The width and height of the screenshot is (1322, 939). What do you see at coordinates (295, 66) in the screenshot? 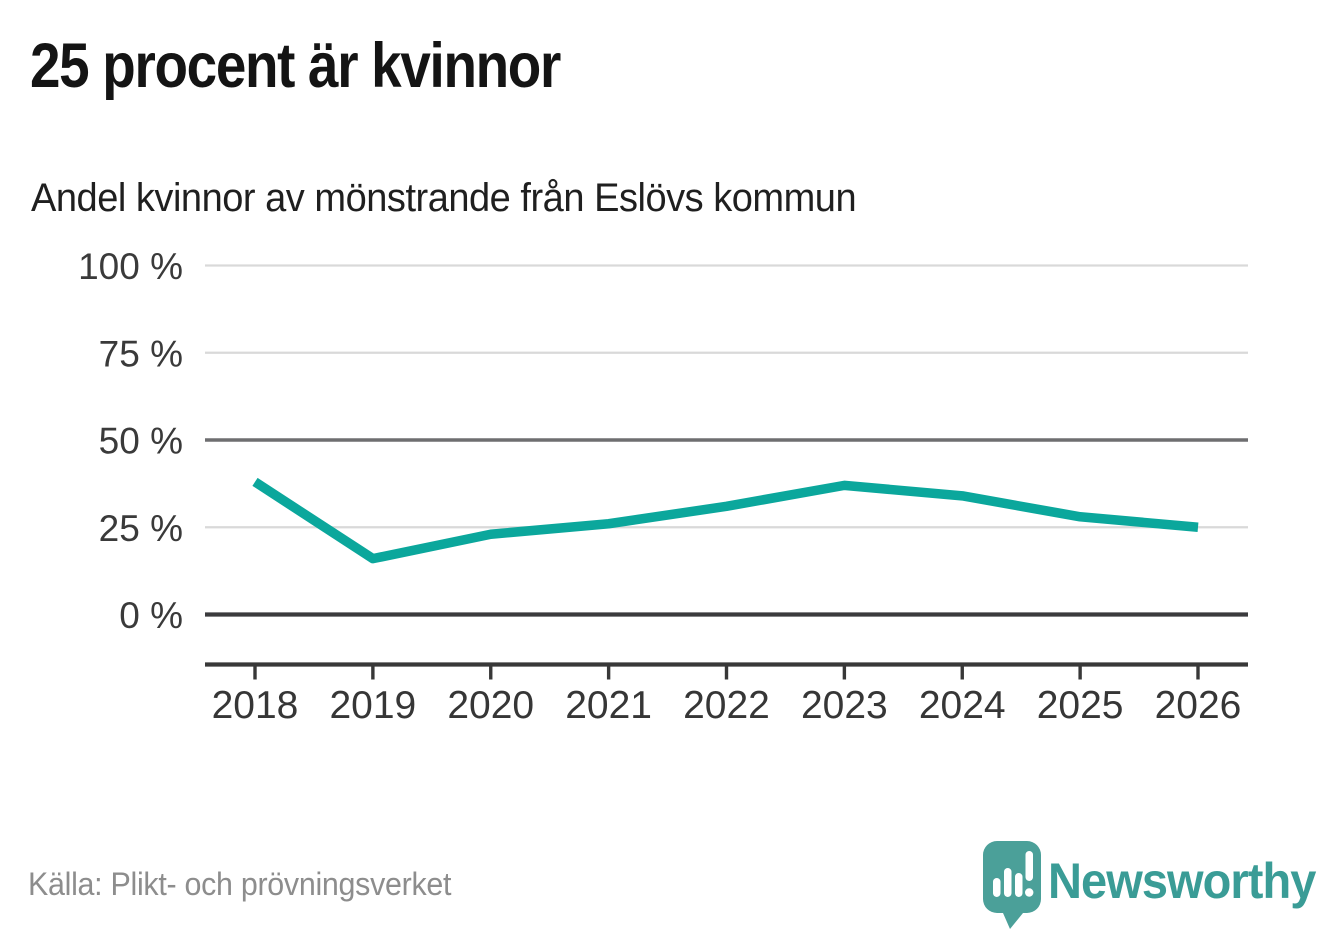
I see `chart-title: 25 procent är kvinnor` at bounding box center [295, 66].